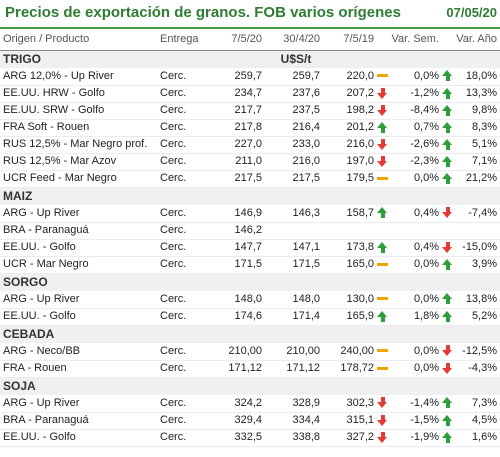  I want to click on price-year-ago: 165,9, so click(347, 317).